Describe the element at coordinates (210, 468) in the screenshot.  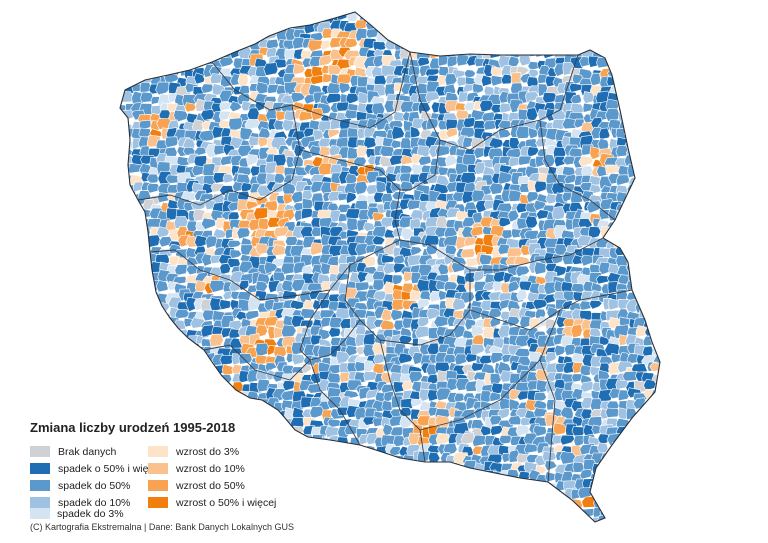
I see `legend-label: wzrost do 10%` at that location.